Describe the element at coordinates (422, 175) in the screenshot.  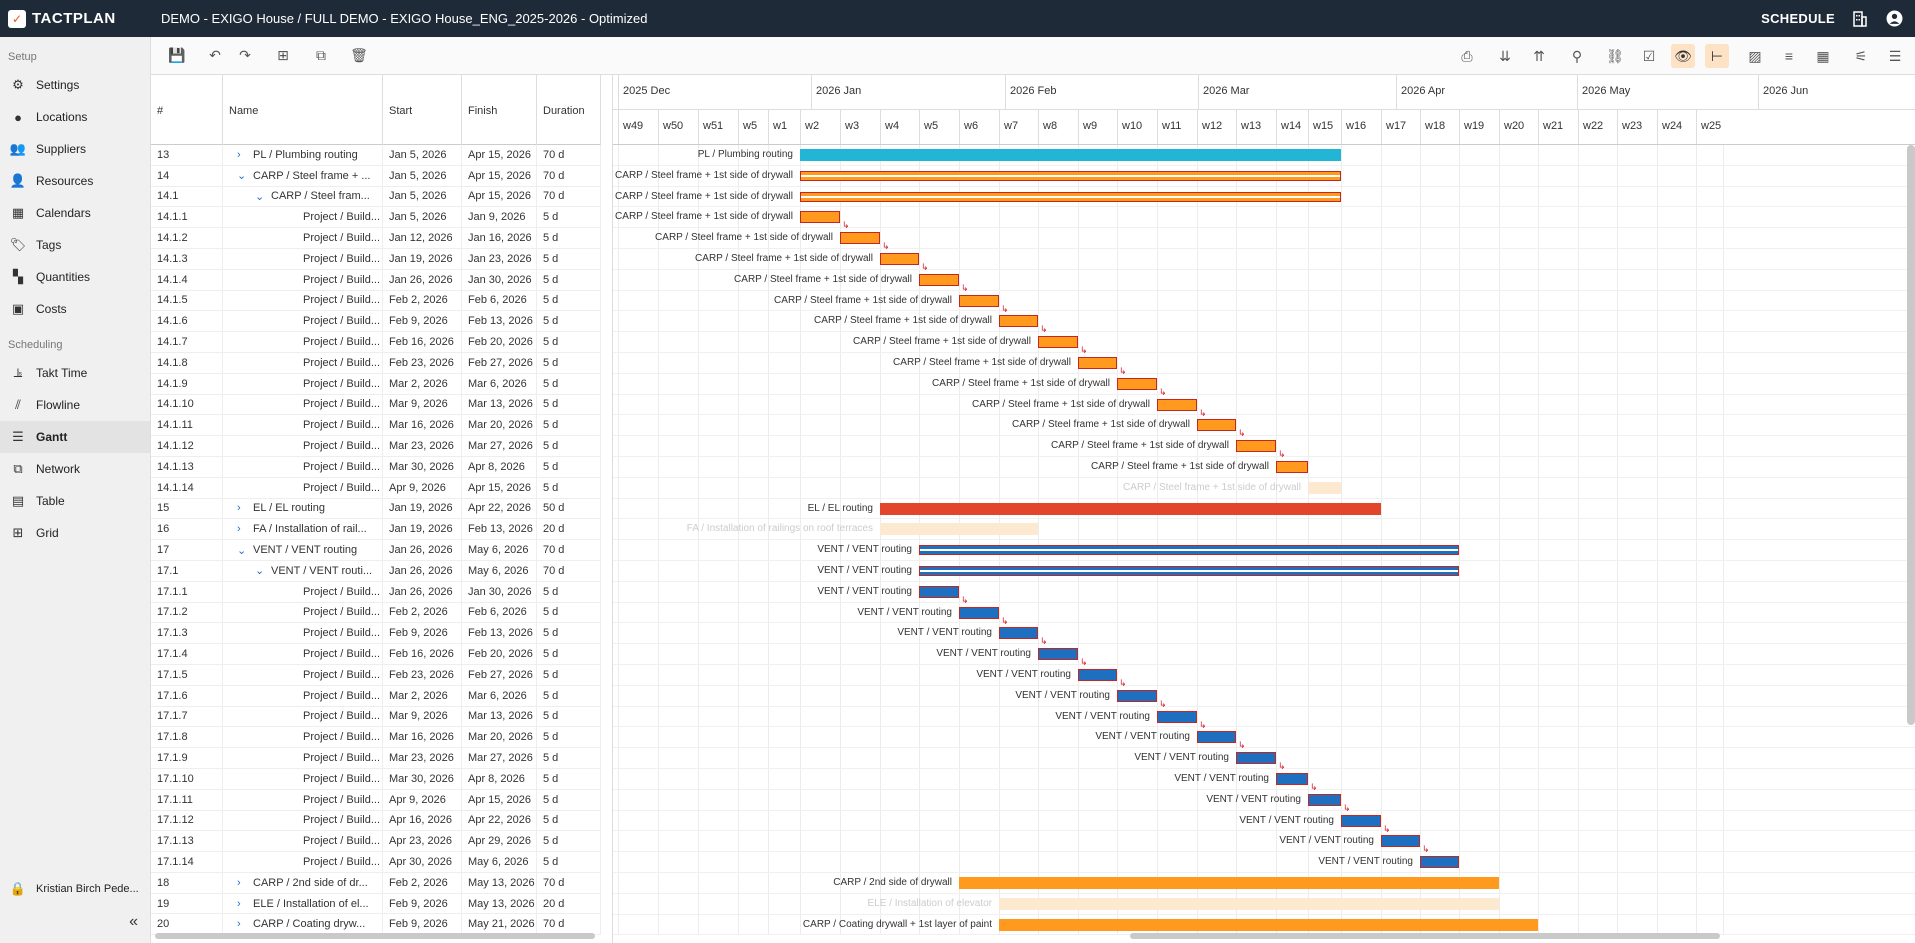
I see `row-start-cell: Jan 5, 2026` at that location.